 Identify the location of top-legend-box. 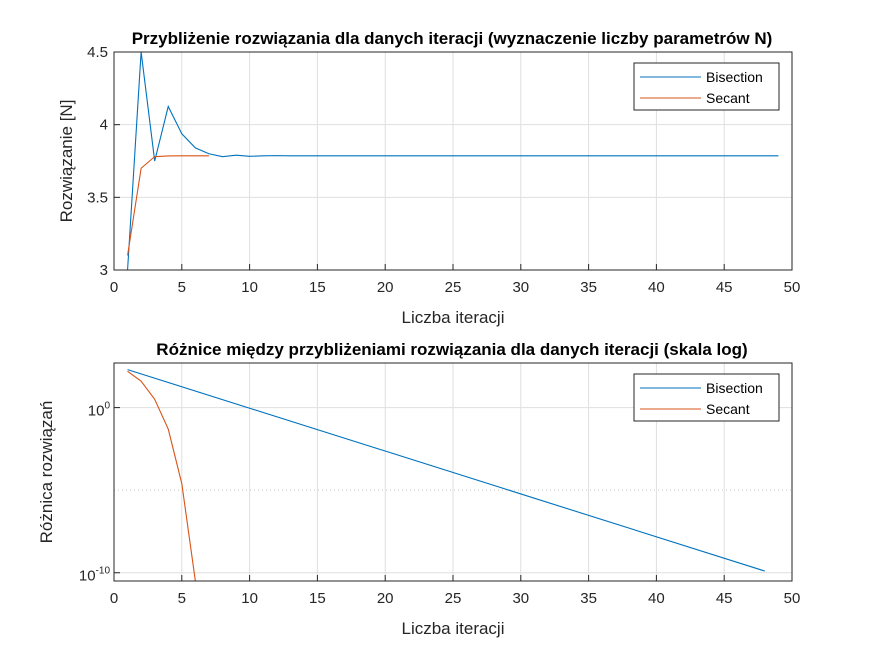
(706, 86).